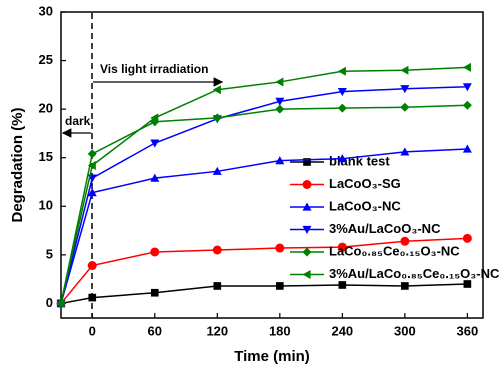 This screenshot has width=500, height=377. I want to click on y-tick-label: 15, so click(46, 156).